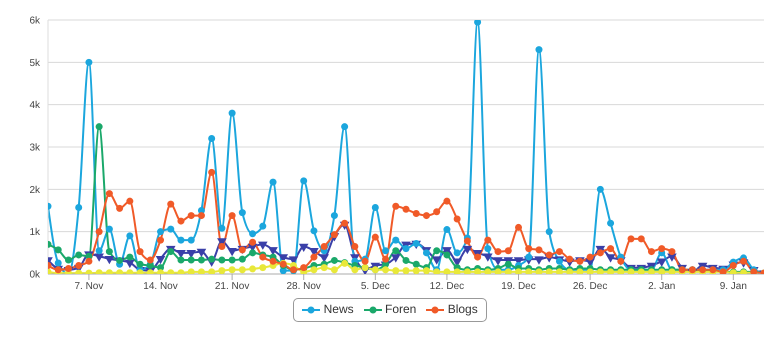  What do you see at coordinates (590, 286) in the screenshot?
I see `x-tick-label: 26. Dec` at bounding box center [590, 286].